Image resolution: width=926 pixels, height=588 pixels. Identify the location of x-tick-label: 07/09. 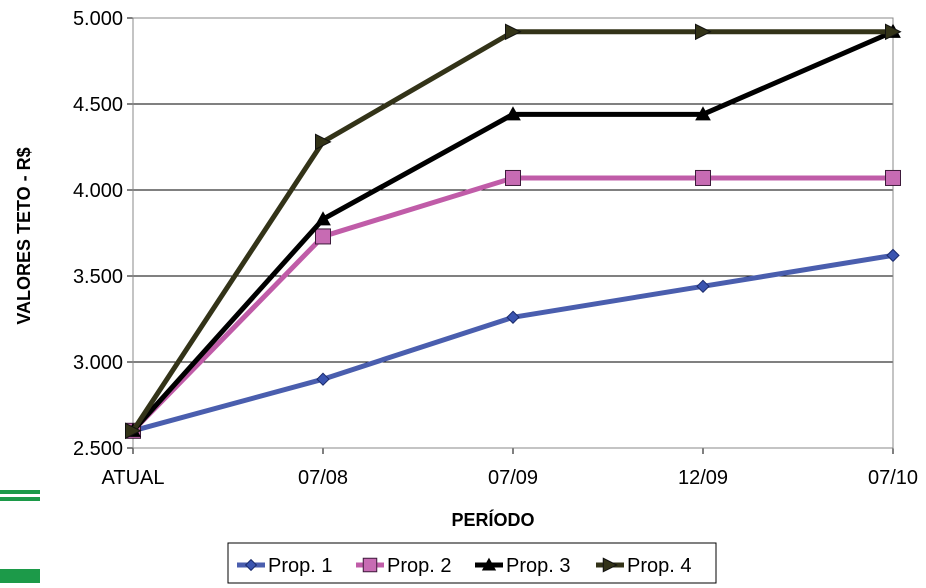
(513, 478).